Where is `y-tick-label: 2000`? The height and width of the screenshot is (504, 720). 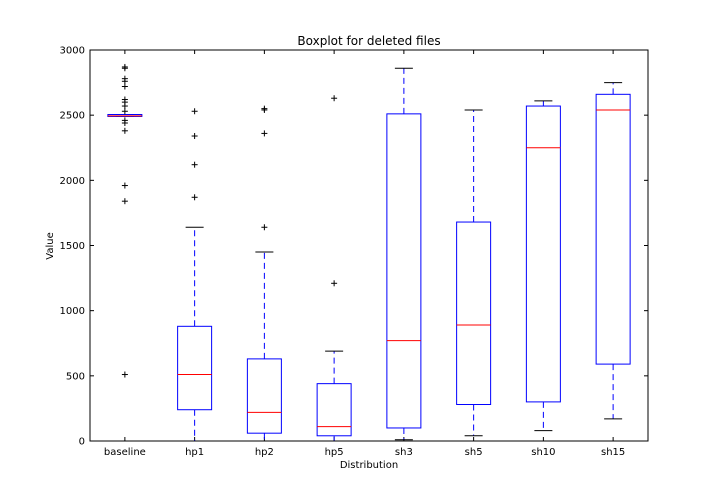 y-tick-label: 2000 is located at coordinates (72, 181).